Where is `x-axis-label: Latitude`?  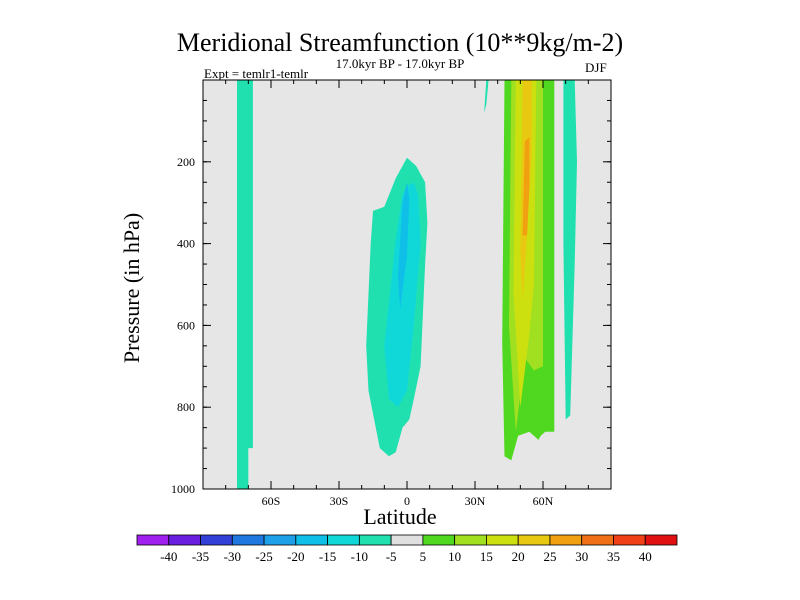 x-axis-label: Latitude is located at coordinates (400, 516).